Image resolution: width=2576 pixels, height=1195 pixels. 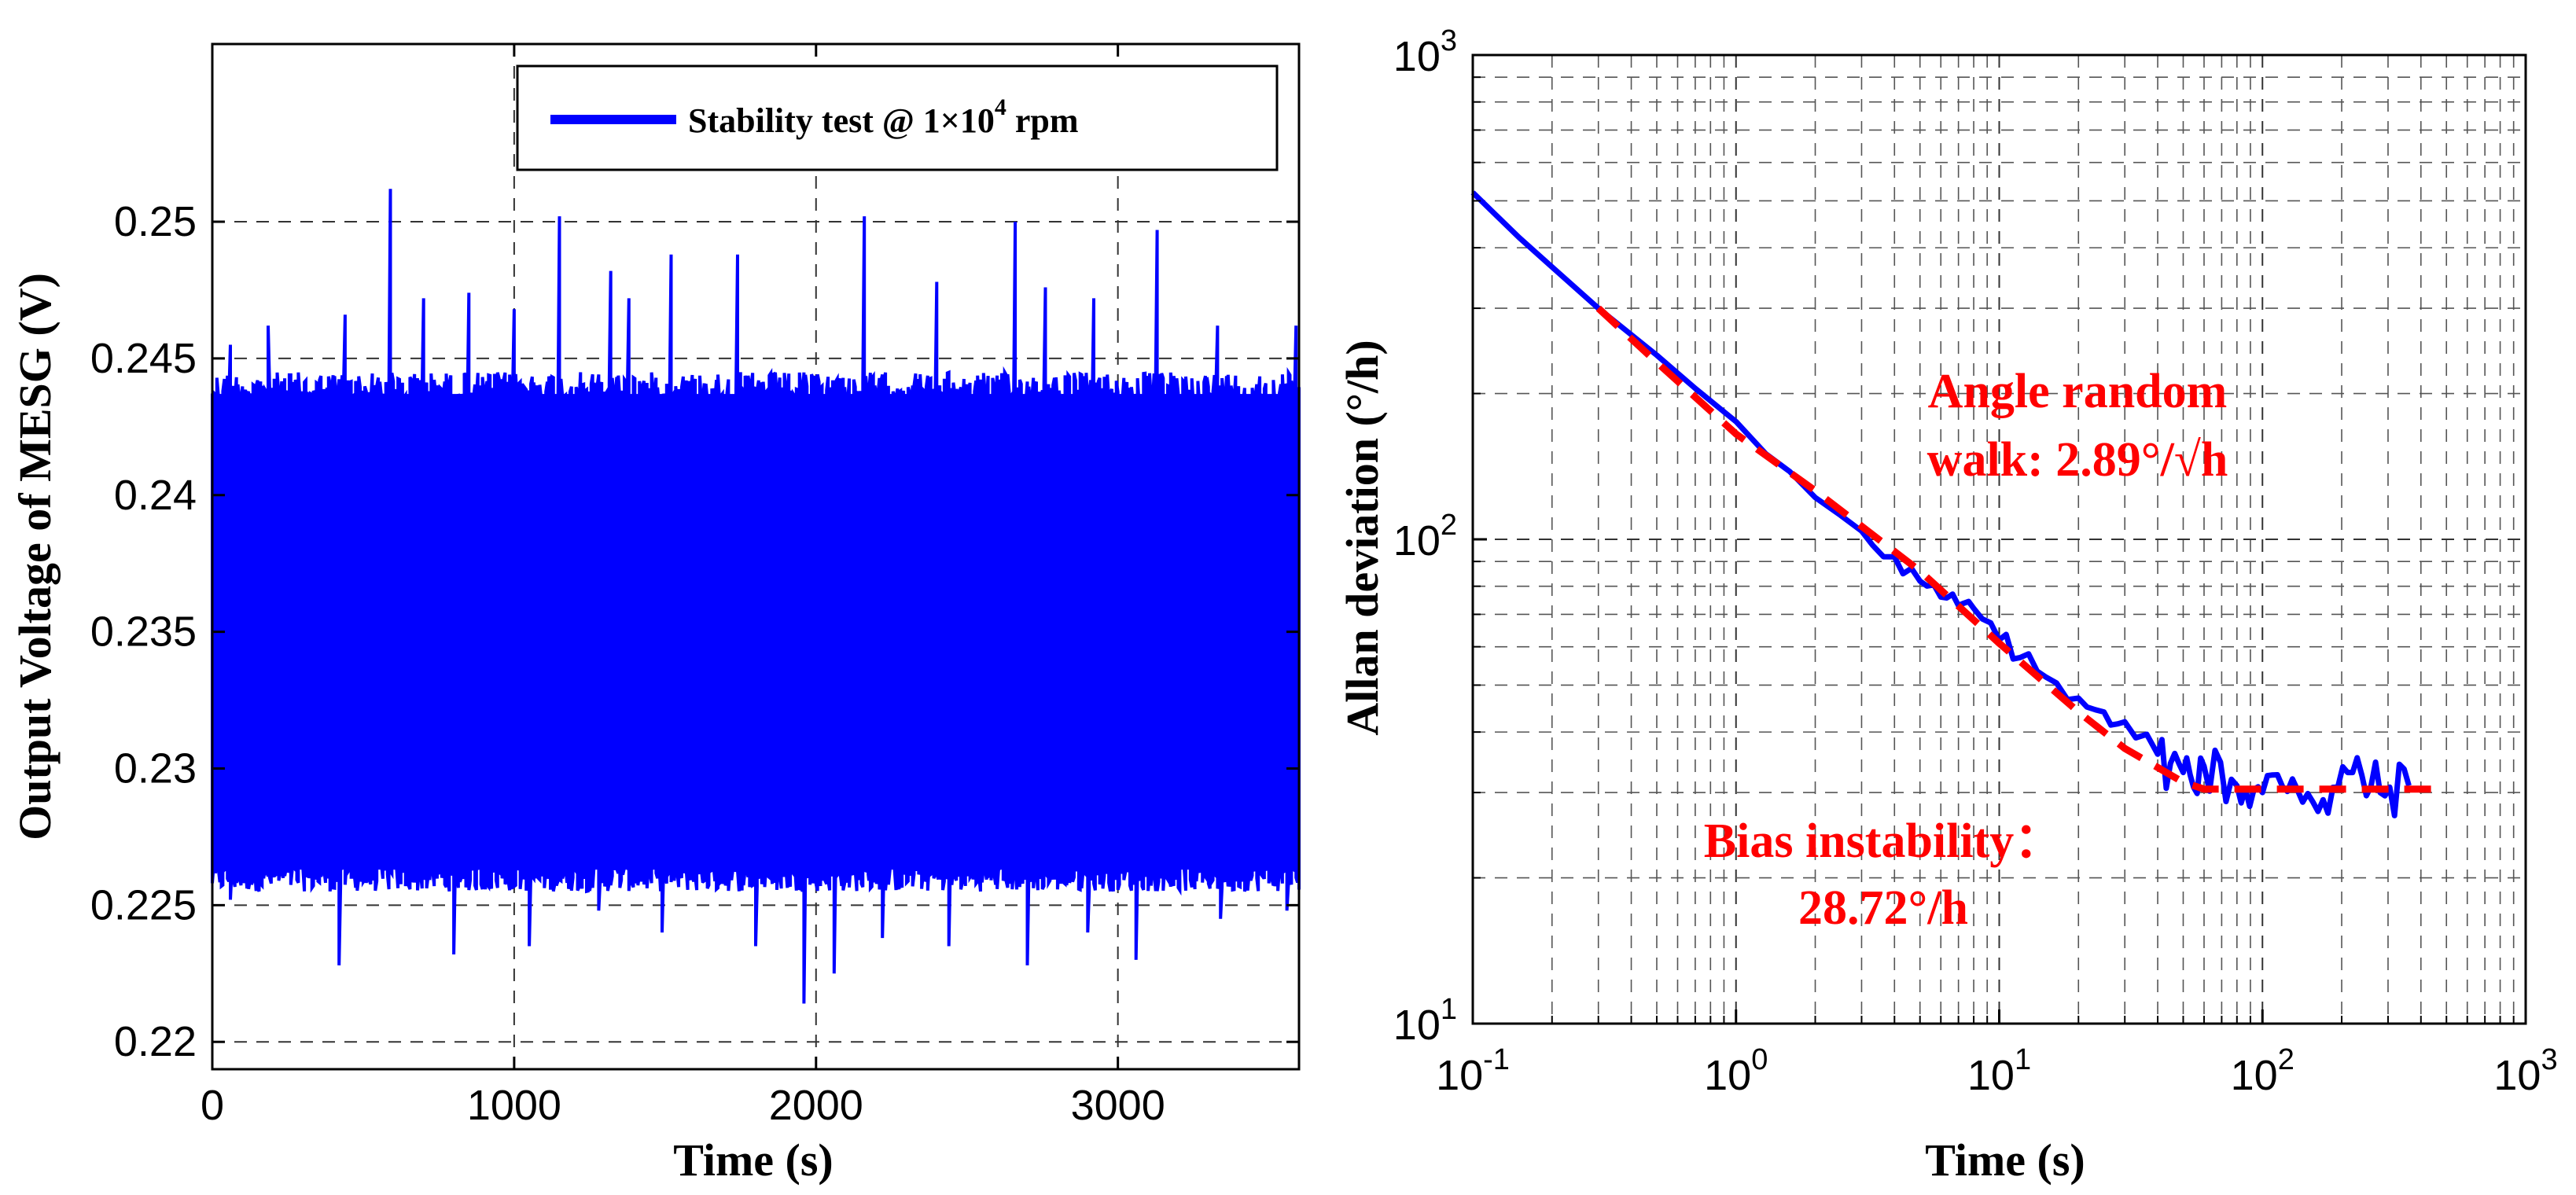 I want to click on legend: Stability test @ 1×104 rpm, so click(x=898, y=117).